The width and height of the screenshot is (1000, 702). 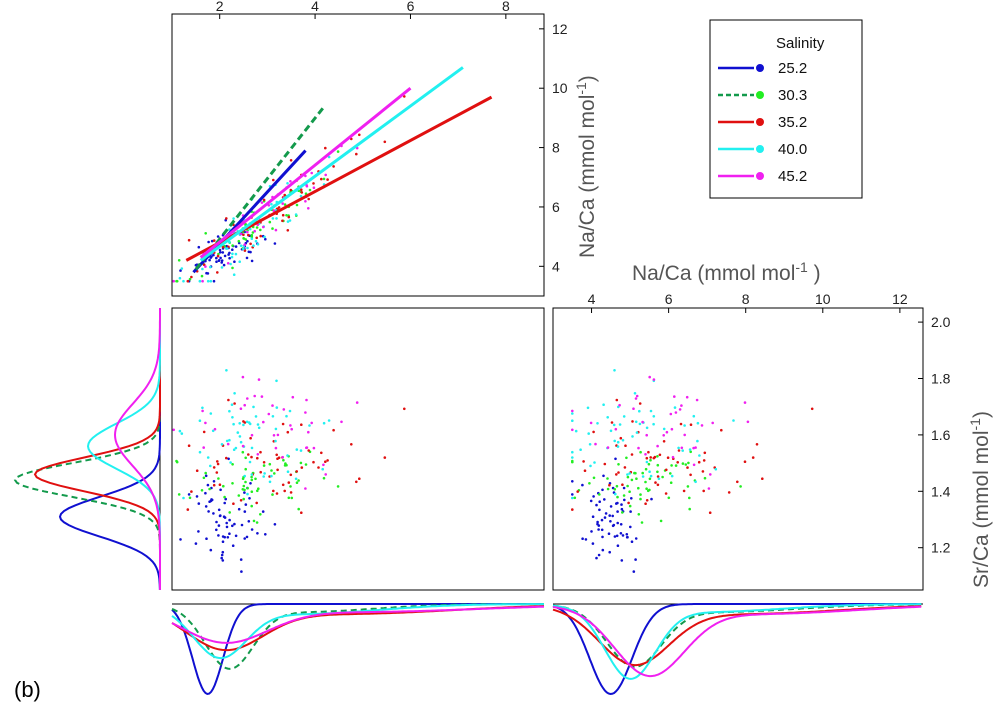 What do you see at coordinates (357, 649) in the screenshot?
I see `density-curve` at bounding box center [357, 649].